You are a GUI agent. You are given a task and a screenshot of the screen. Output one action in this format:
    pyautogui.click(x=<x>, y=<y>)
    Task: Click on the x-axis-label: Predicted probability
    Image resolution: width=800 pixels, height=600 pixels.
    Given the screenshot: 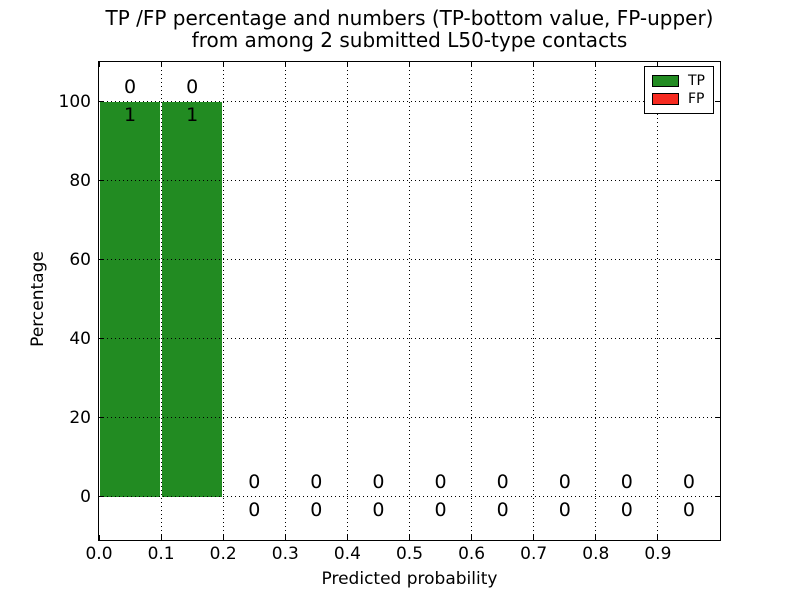 What is the action you would take?
    pyautogui.click(x=409, y=579)
    